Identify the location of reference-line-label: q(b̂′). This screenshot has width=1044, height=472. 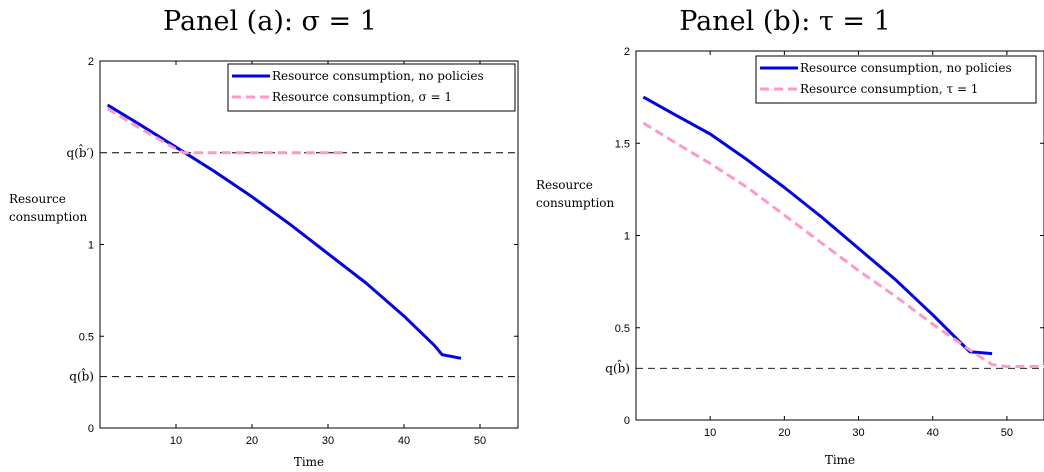
(80, 151).